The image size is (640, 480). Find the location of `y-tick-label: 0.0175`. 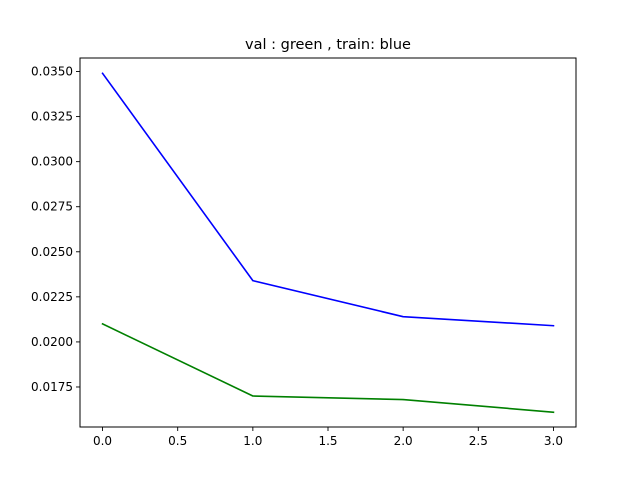

y-tick-label: 0.0175 is located at coordinates (52, 387).